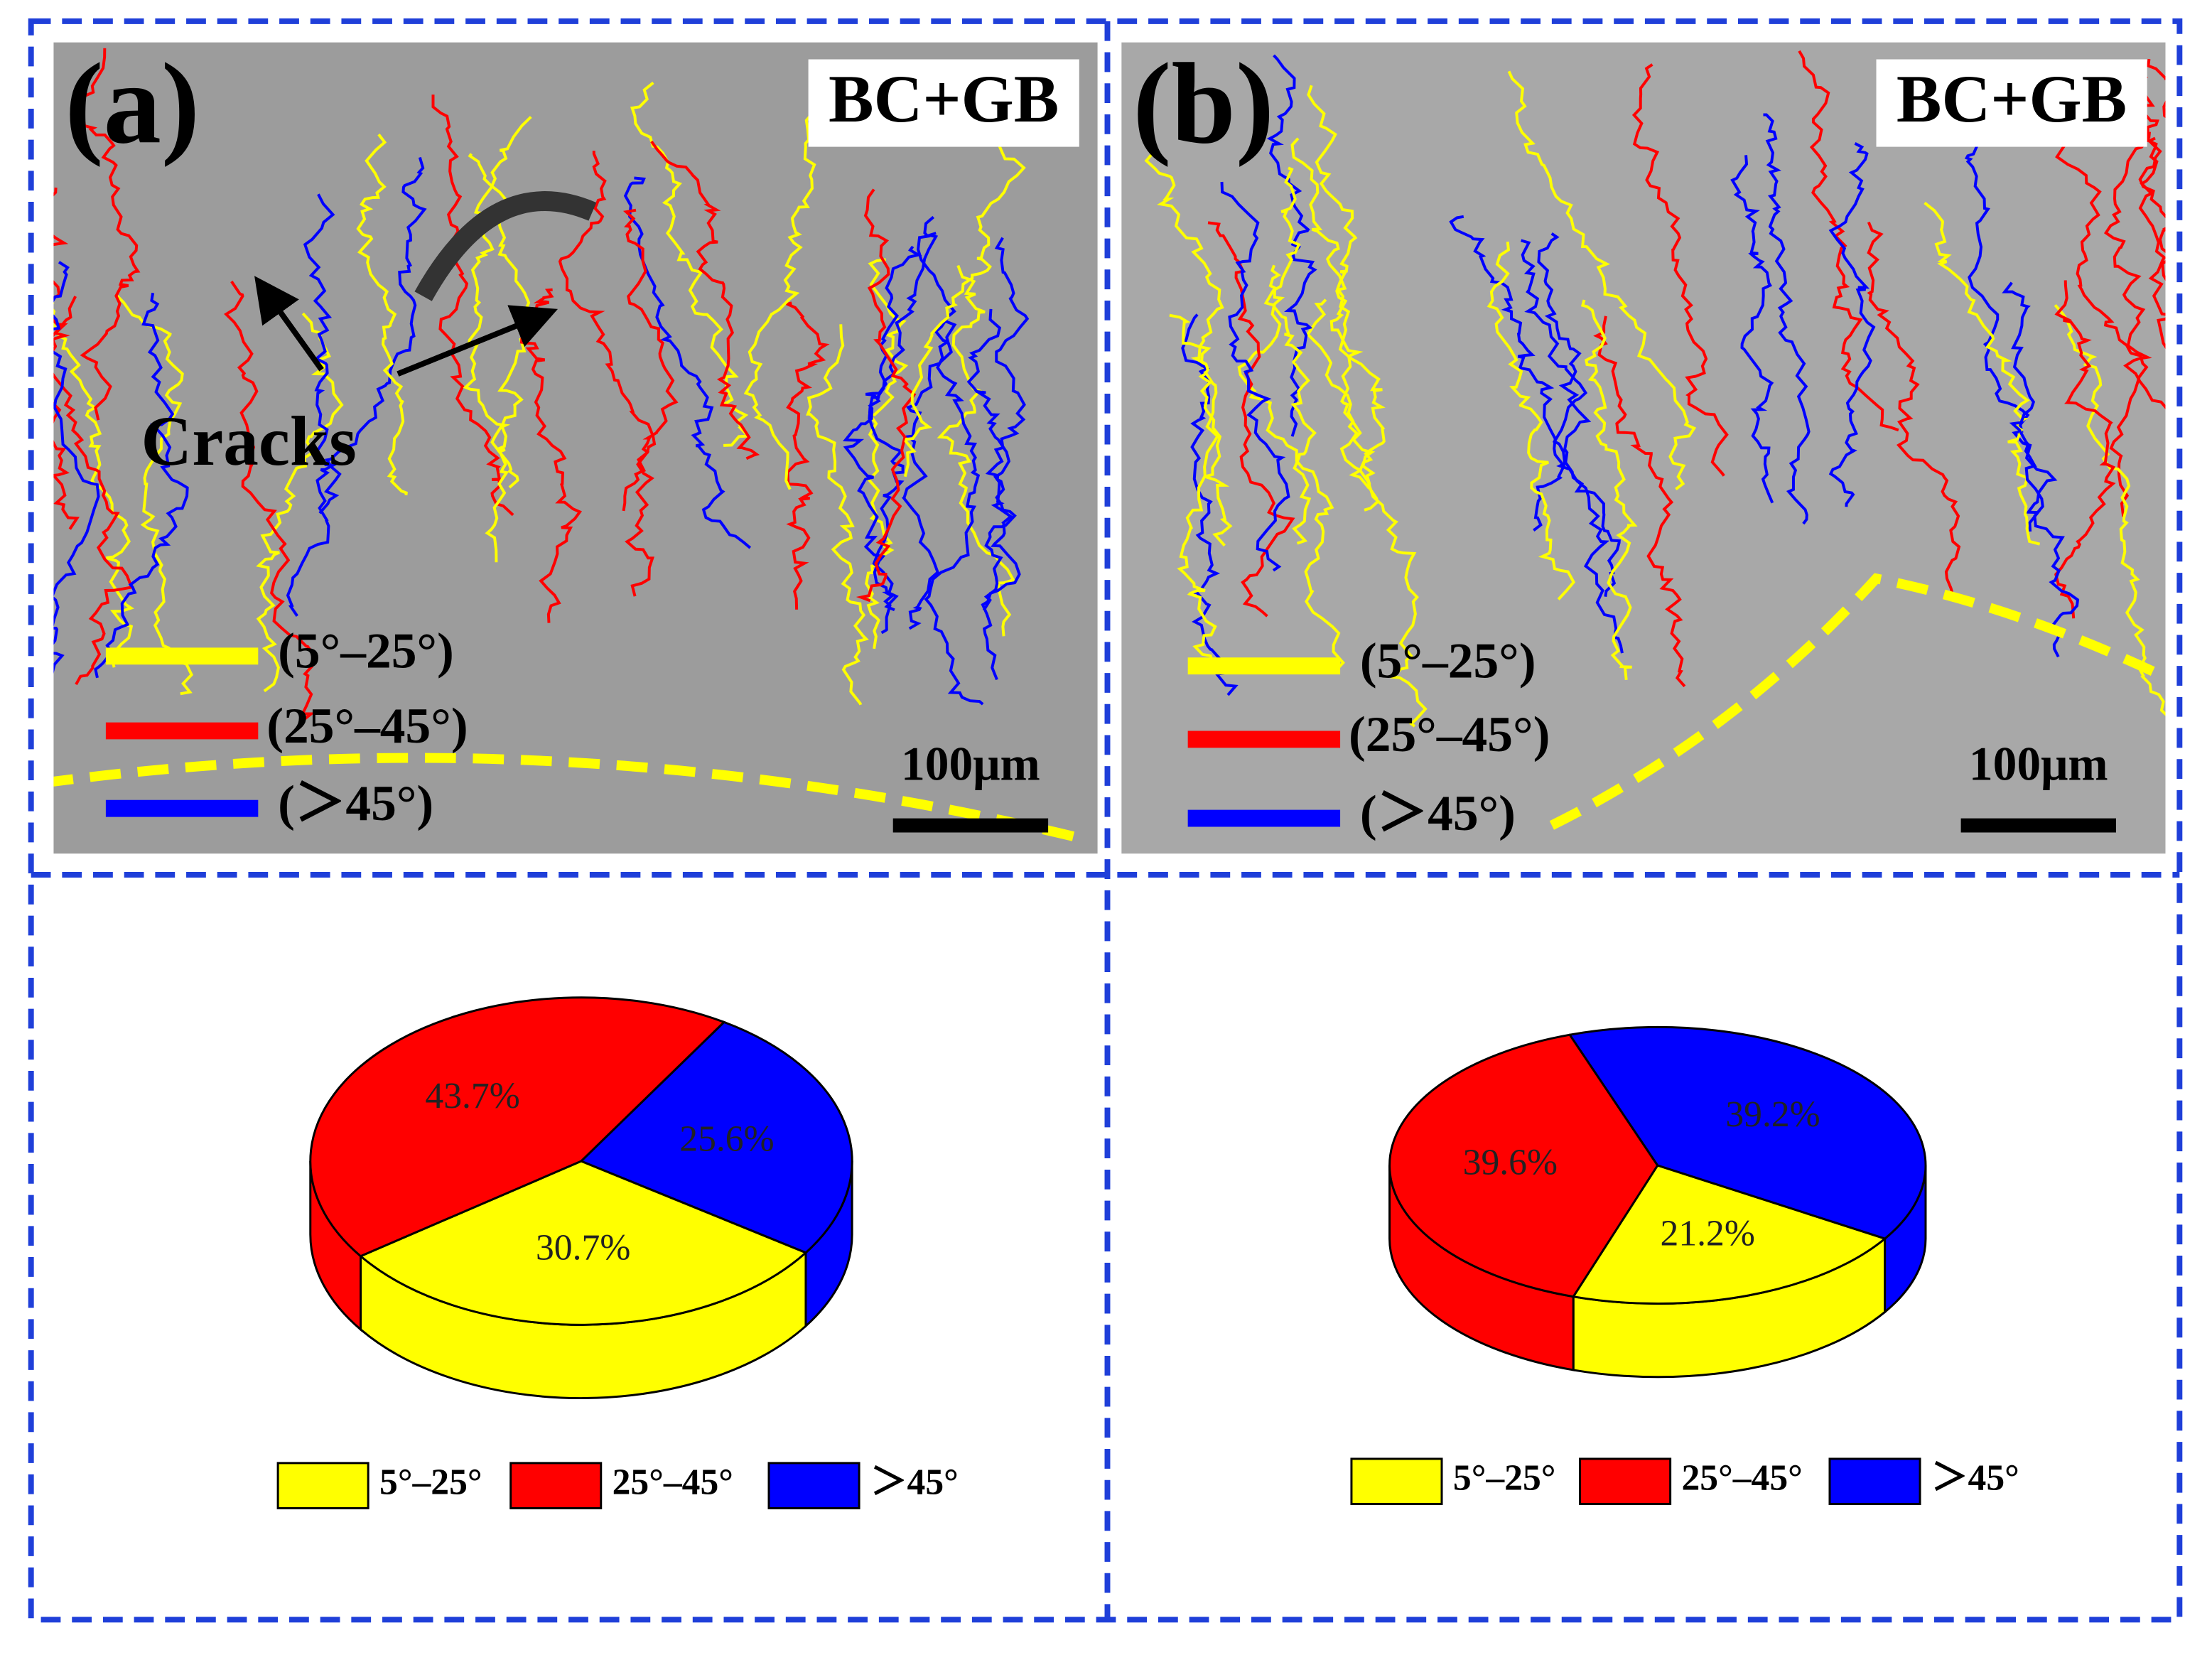 This screenshot has width=2212, height=1655. What do you see at coordinates (726, 1138) in the screenshot?
I see `value-label: 25.6%` at bounding box center [726, 1138].